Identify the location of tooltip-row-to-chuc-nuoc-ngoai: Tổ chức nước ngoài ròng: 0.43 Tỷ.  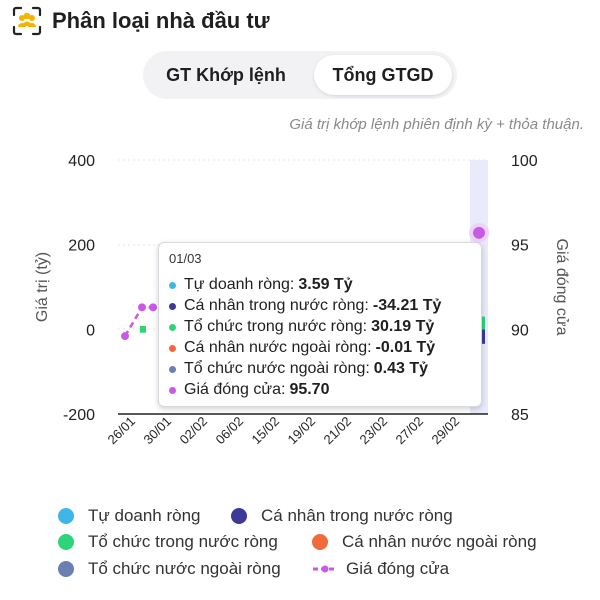
(298, 369).